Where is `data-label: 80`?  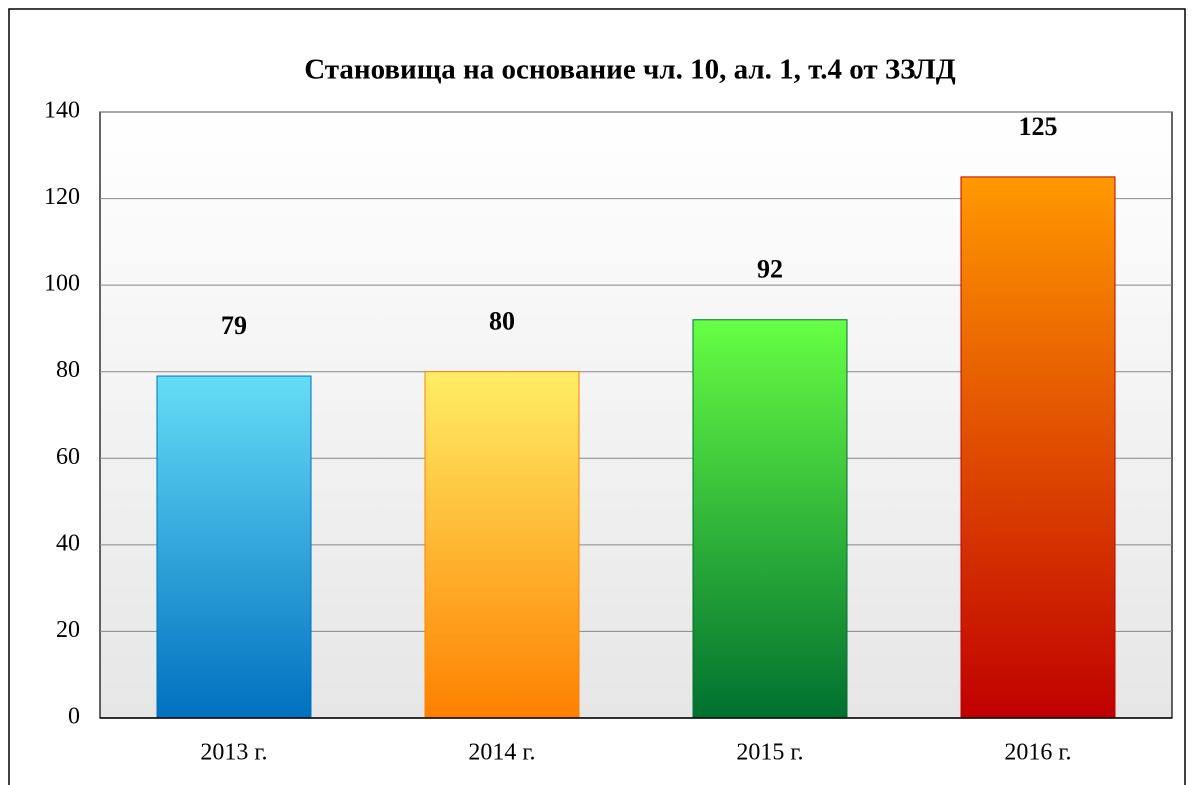
data-label: 80 is located at coordinates (502, 321).